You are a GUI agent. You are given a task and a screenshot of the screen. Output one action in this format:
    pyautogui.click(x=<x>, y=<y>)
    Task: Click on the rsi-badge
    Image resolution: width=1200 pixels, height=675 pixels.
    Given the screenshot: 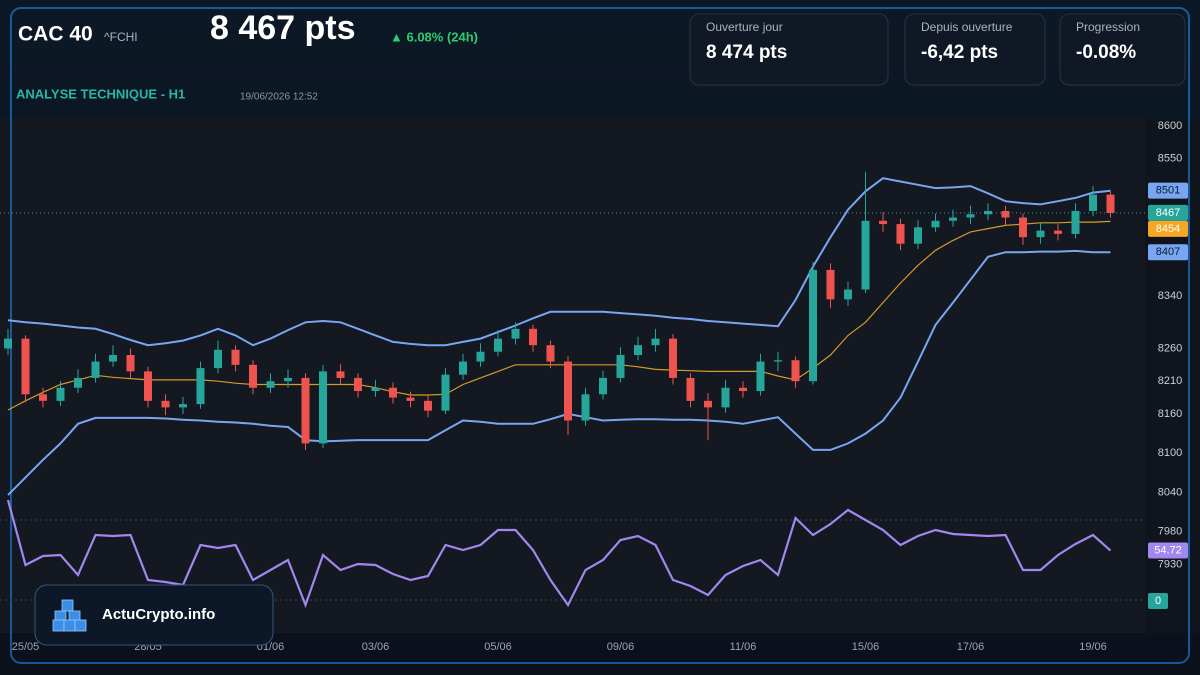 What is the action you would take?
    pyautogui.click(x=1168, y=550)
    